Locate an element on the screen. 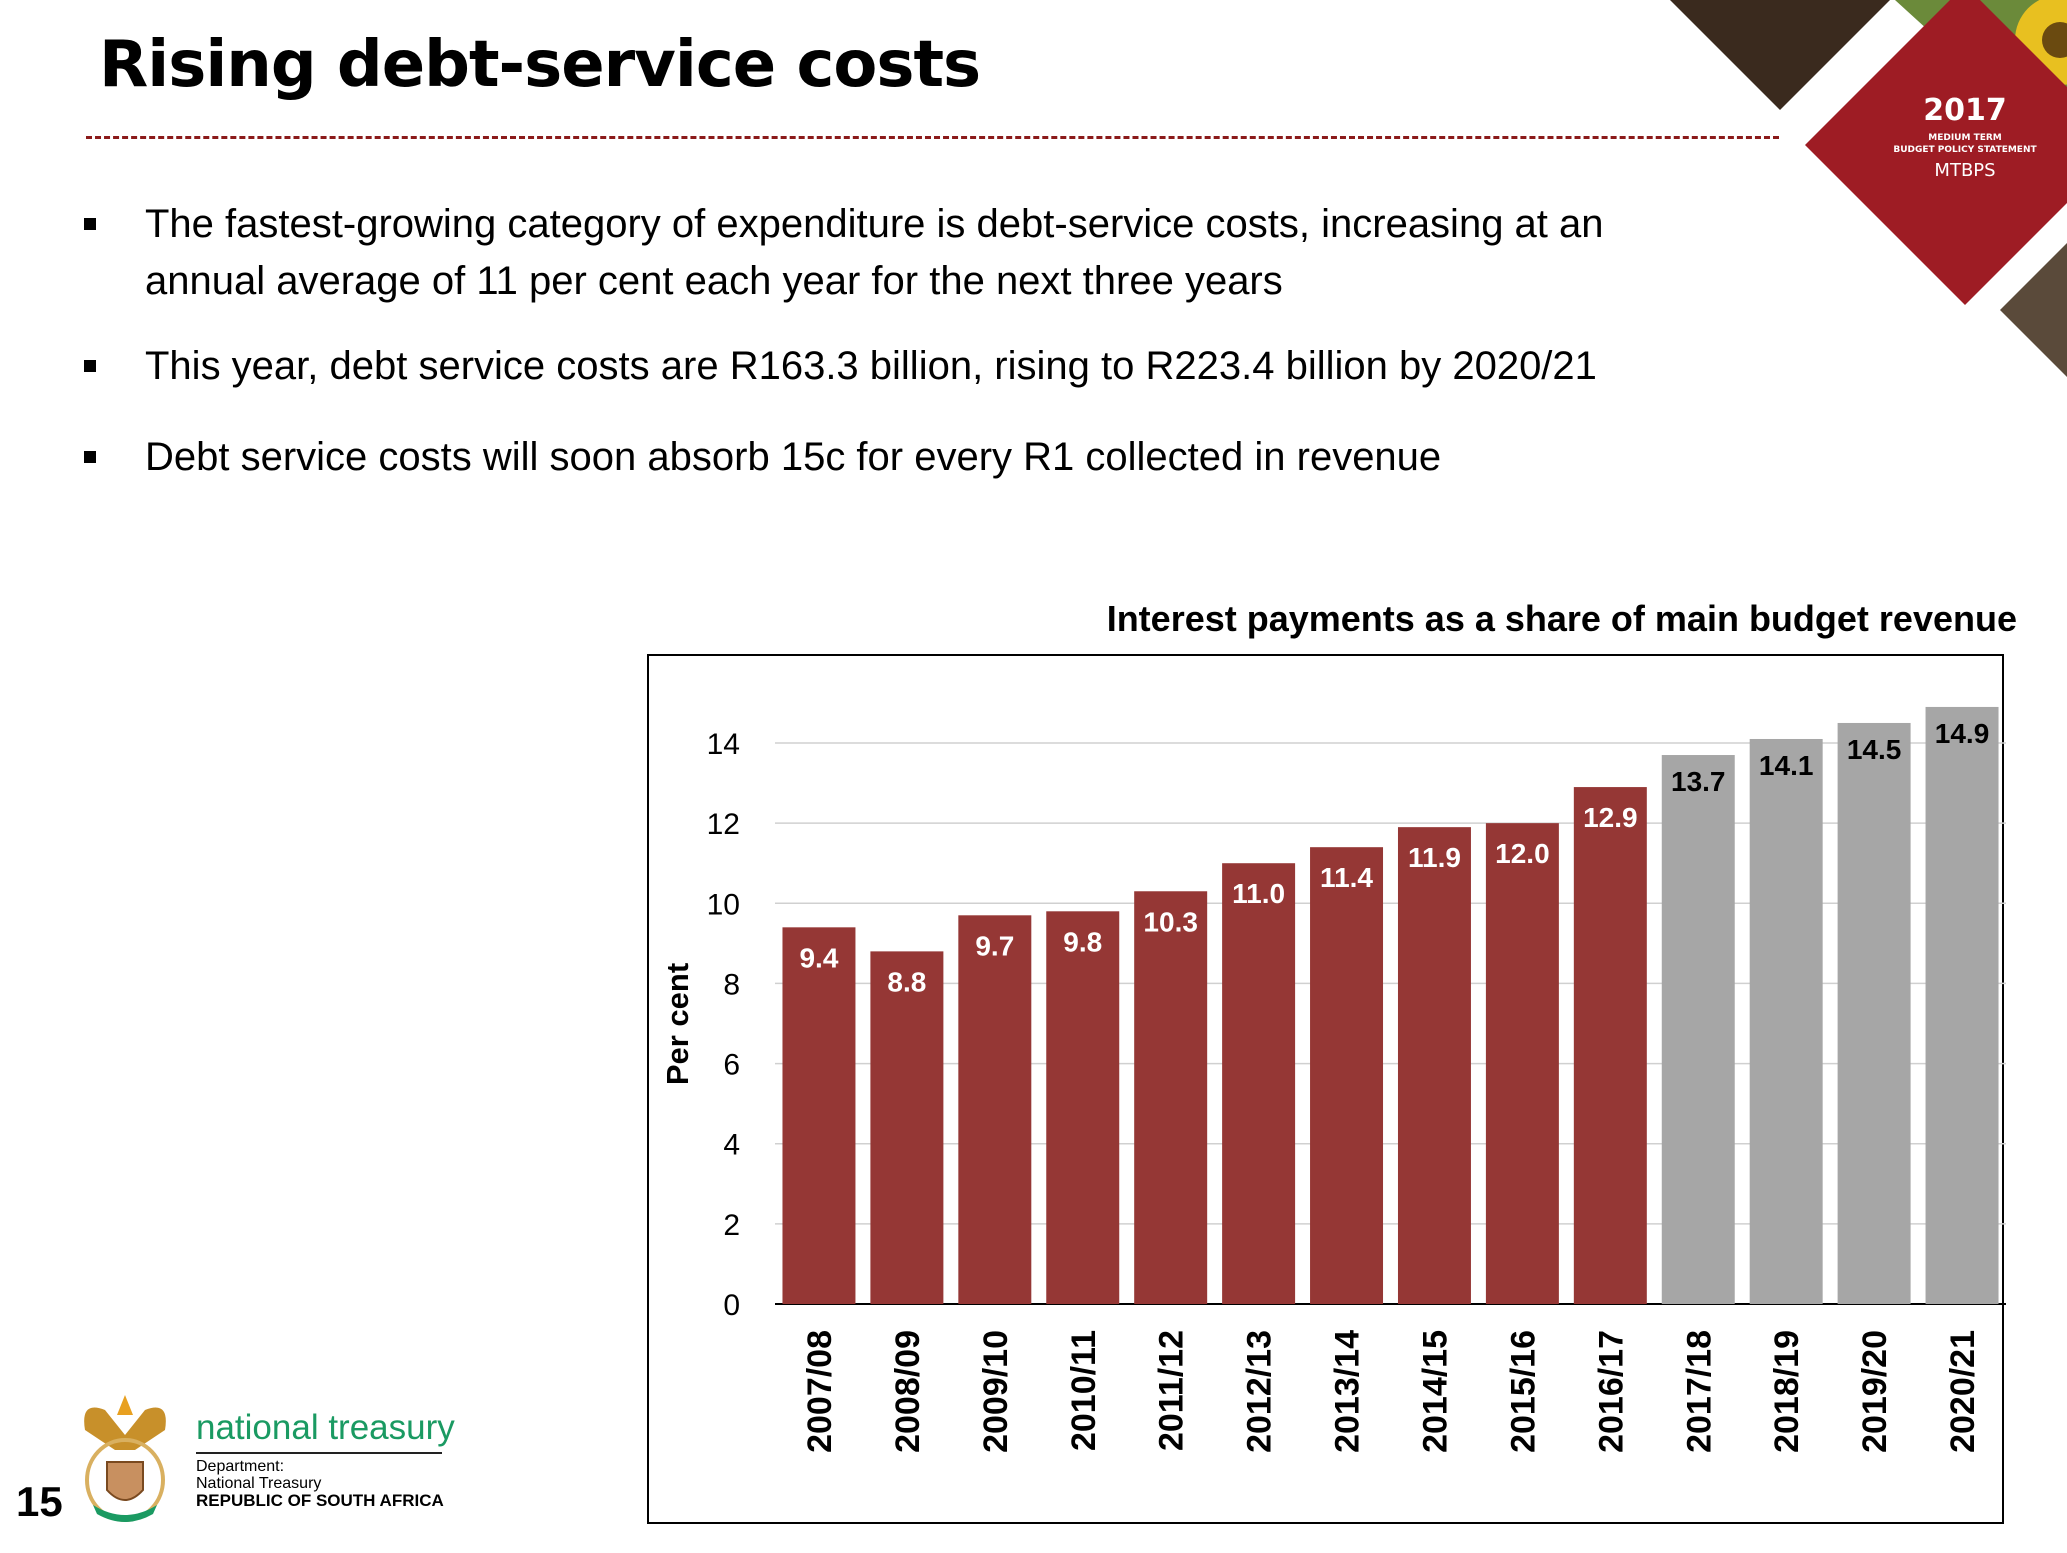 This screenshot has height=1553, width=2067. x-tick-label: 2014/15 is located at coordinates (1435, 1391).